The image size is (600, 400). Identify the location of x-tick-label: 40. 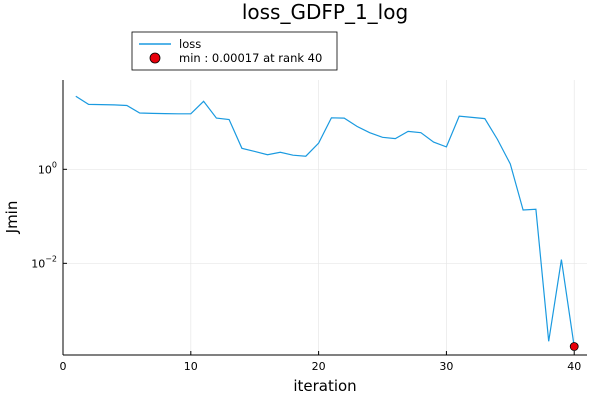
(574, 366).